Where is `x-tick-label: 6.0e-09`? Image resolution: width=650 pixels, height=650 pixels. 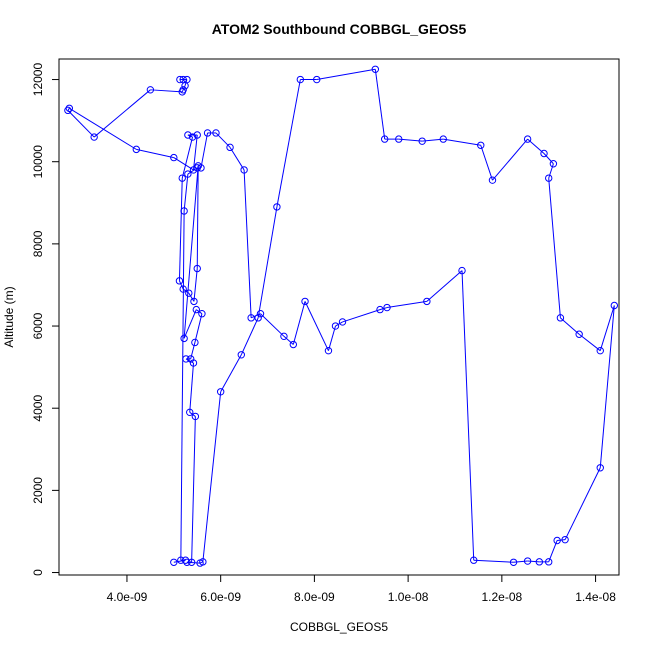
x-tick-label: 6.0e-09 is located at coordinates (220, 597).